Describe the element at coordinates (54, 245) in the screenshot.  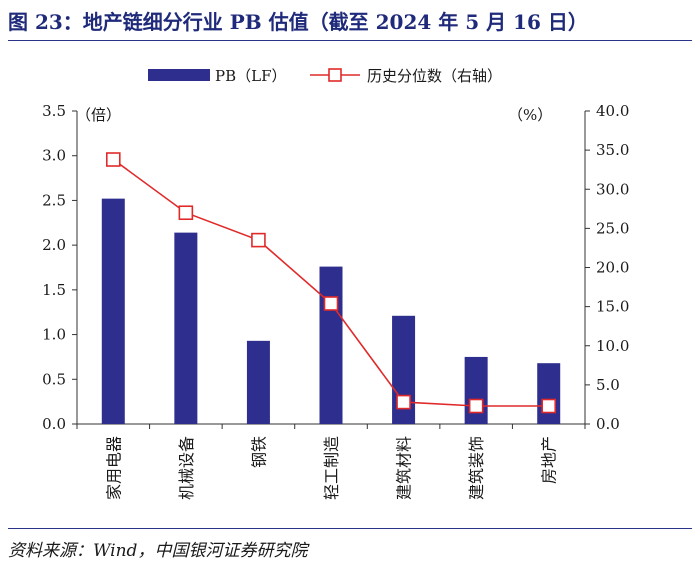
I see `left-tick-label: 2.0` at that location.